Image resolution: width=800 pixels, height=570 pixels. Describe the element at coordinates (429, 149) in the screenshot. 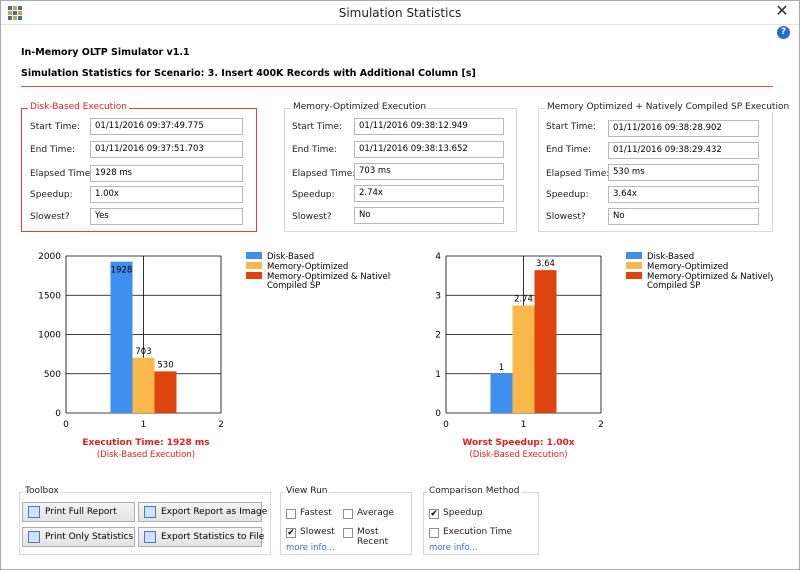

I see `mem-end-time-field: 01/11/2016 09:38:13.652` at that location.